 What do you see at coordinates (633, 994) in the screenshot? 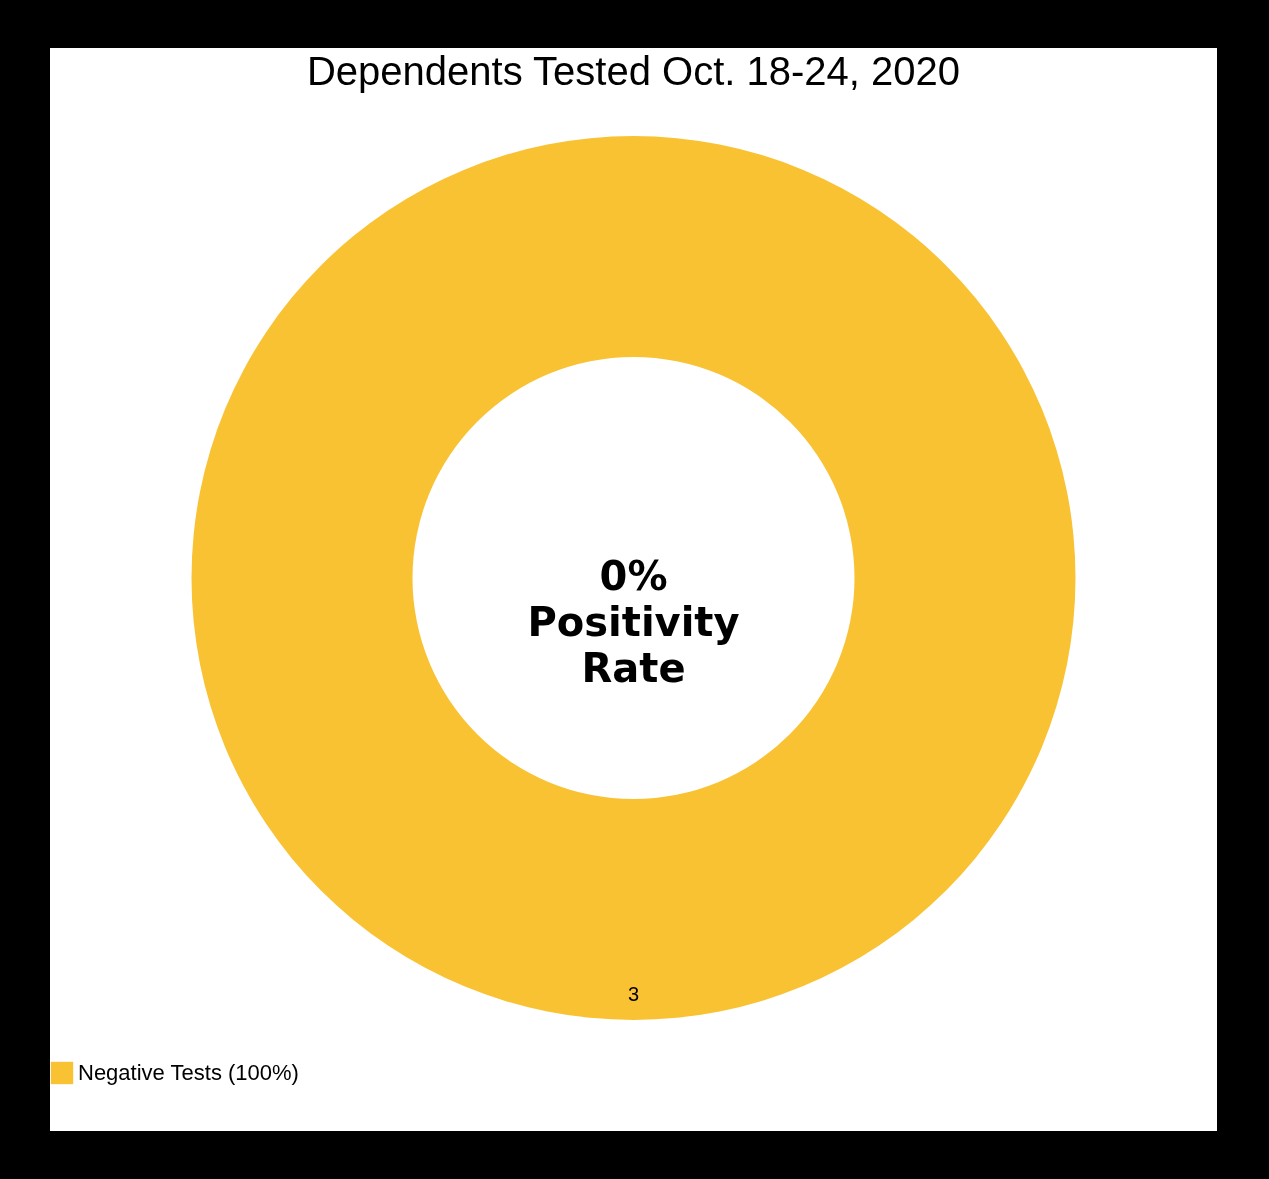
I see `data-label: 3` at bounding box center [633, 994].